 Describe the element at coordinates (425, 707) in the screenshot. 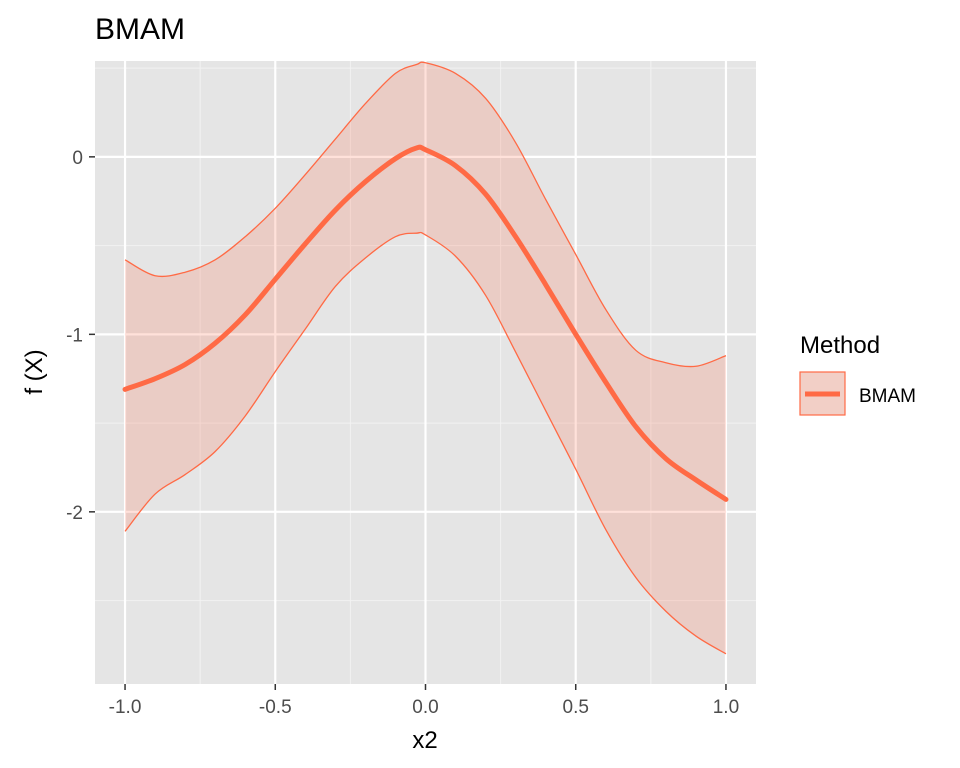

I see `x-tick-label: 0.0` at that location.